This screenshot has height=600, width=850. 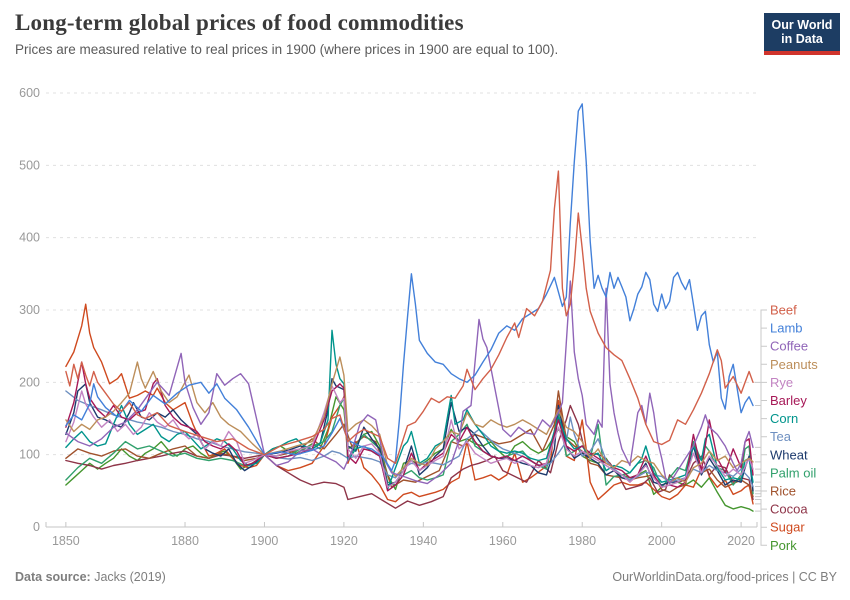 I want to click on legend-label-sugar: Sugar, so click(x=787, y=527).